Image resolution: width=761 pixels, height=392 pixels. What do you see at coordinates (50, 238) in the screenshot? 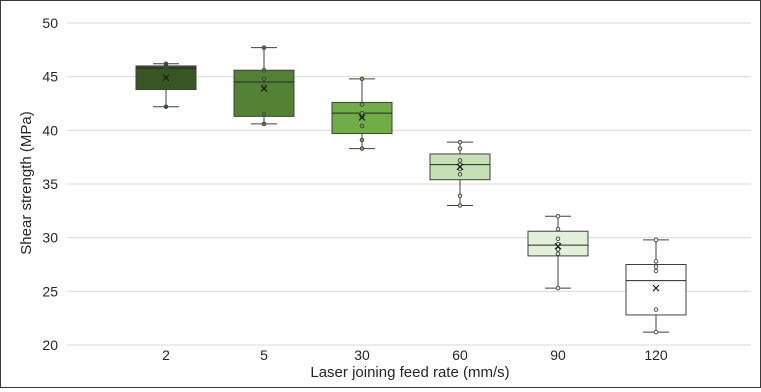
I see `y-tick-label-30: 30` at bounding box center [50, 238].